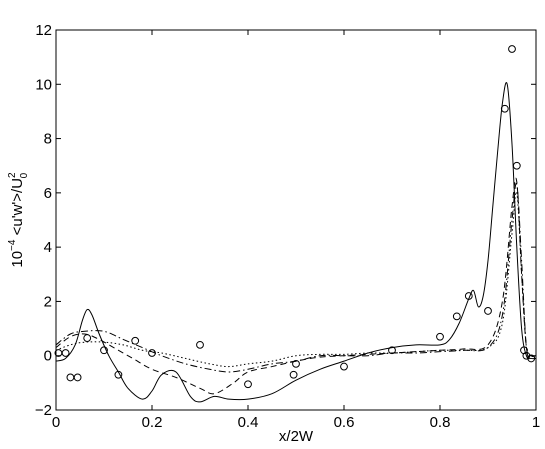 This screenshot has height=449, width=545. What do you see at coordinates (344, 422) in the screenshot?
I see `x-tick-label: 0.6` at bounding box center [344, 422].